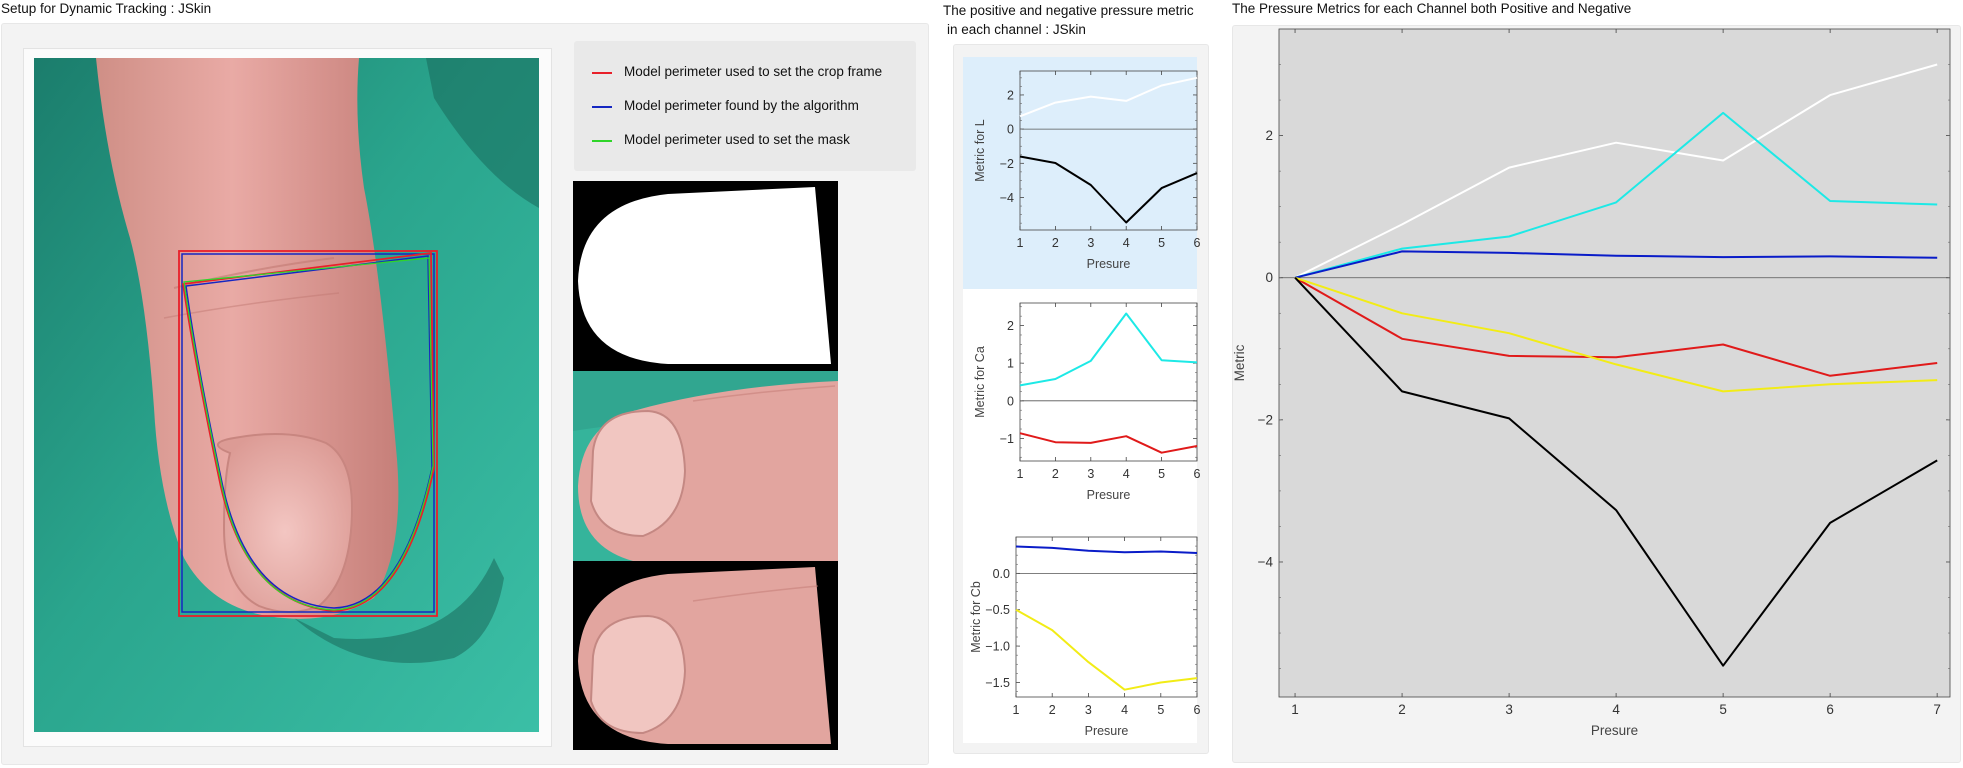  What do you see at coordinates (737, 139) in the screenshot?
I see `legend-label: Model perimeter used to set the mask` at bounding box center [737, 139].